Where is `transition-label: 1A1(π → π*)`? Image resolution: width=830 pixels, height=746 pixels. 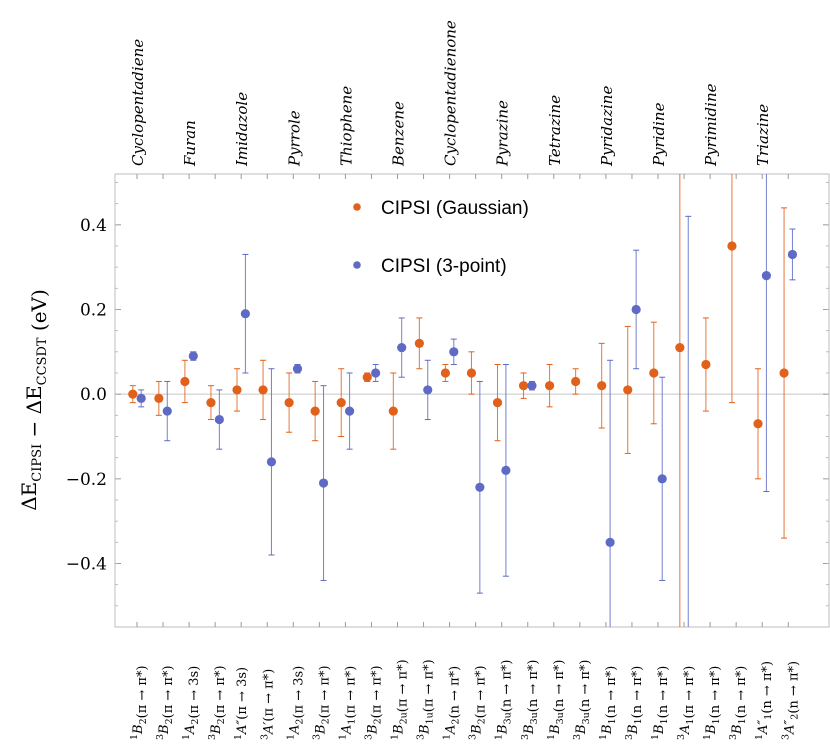 transition-label: 1A1(π → π*) is located at coordinates (347, 703).